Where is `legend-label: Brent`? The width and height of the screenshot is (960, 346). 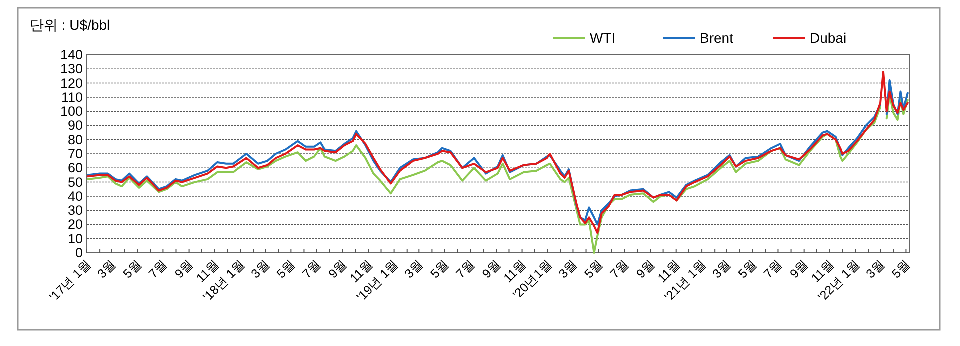
legend-label: Brent is located at coordinates (717, 38).